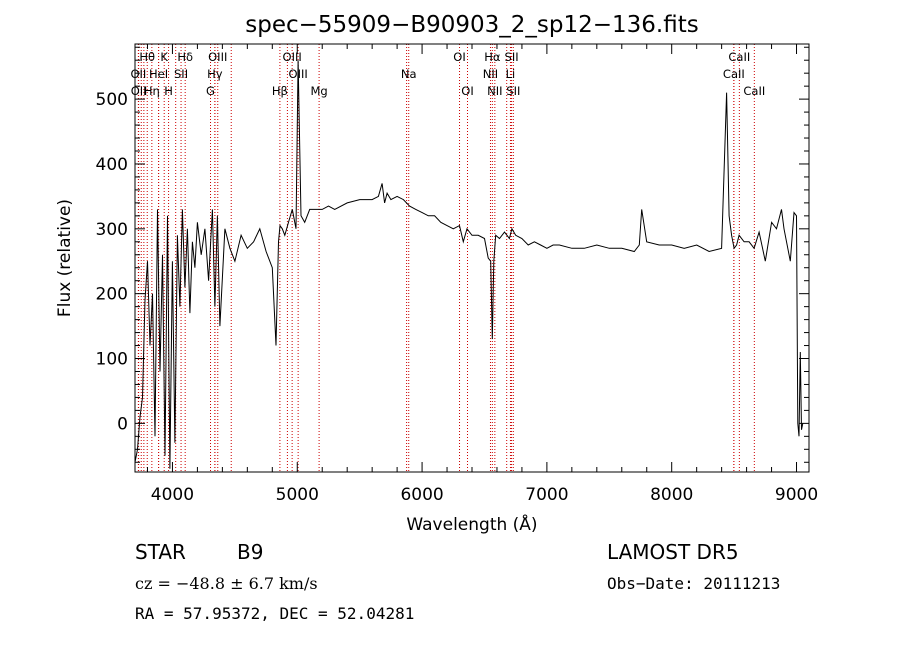 The height and width of the screenshot is (649, 900). I want to click on spectral-line-label: Hδ, so click(185, 57).